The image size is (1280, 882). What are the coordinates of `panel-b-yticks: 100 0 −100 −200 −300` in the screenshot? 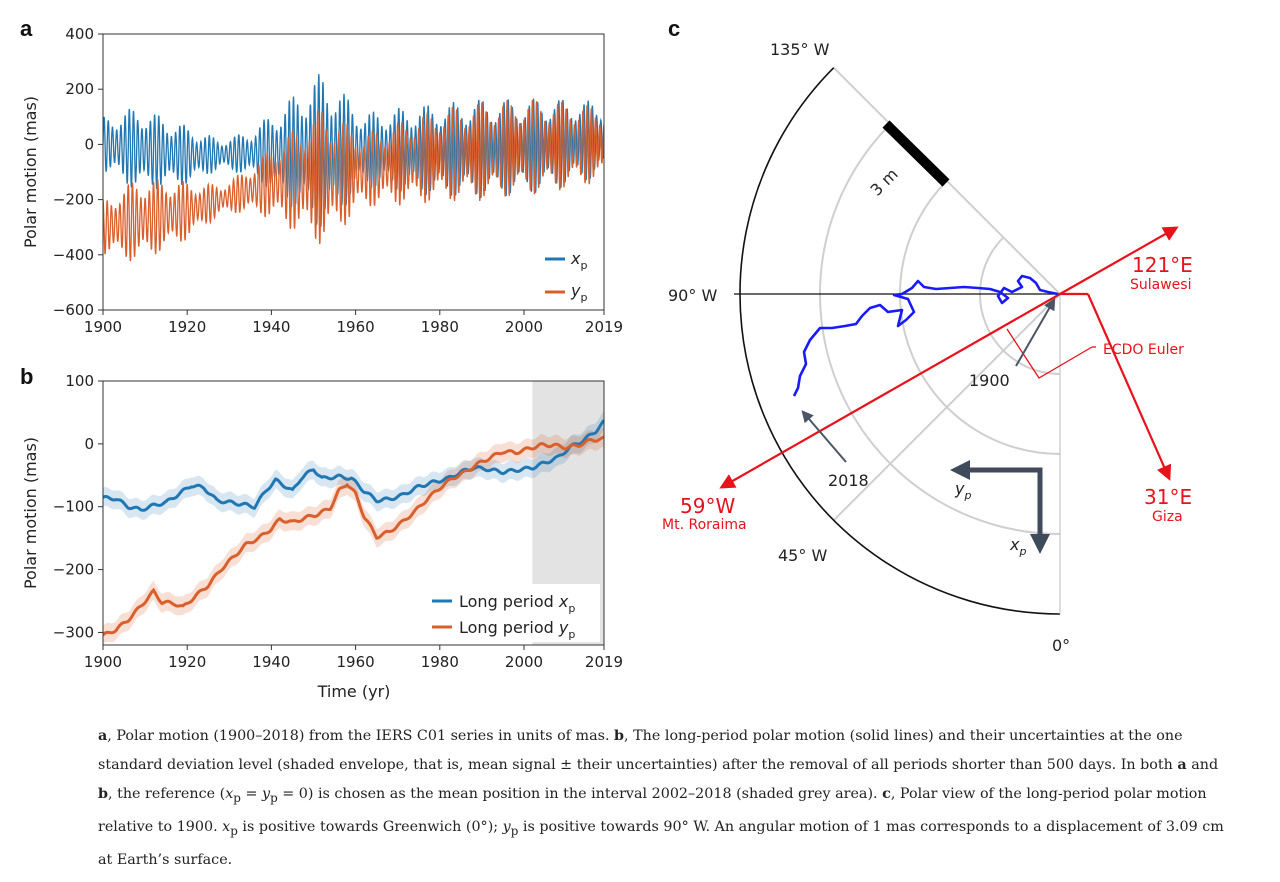 It's located at (78, 506).